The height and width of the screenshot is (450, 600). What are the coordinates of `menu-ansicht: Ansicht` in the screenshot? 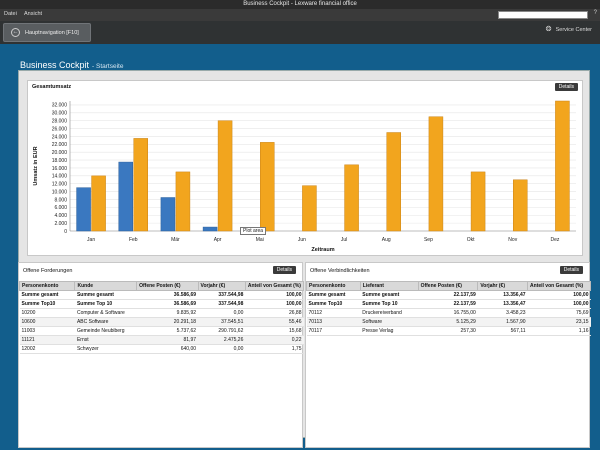 It's located at (33, 14).